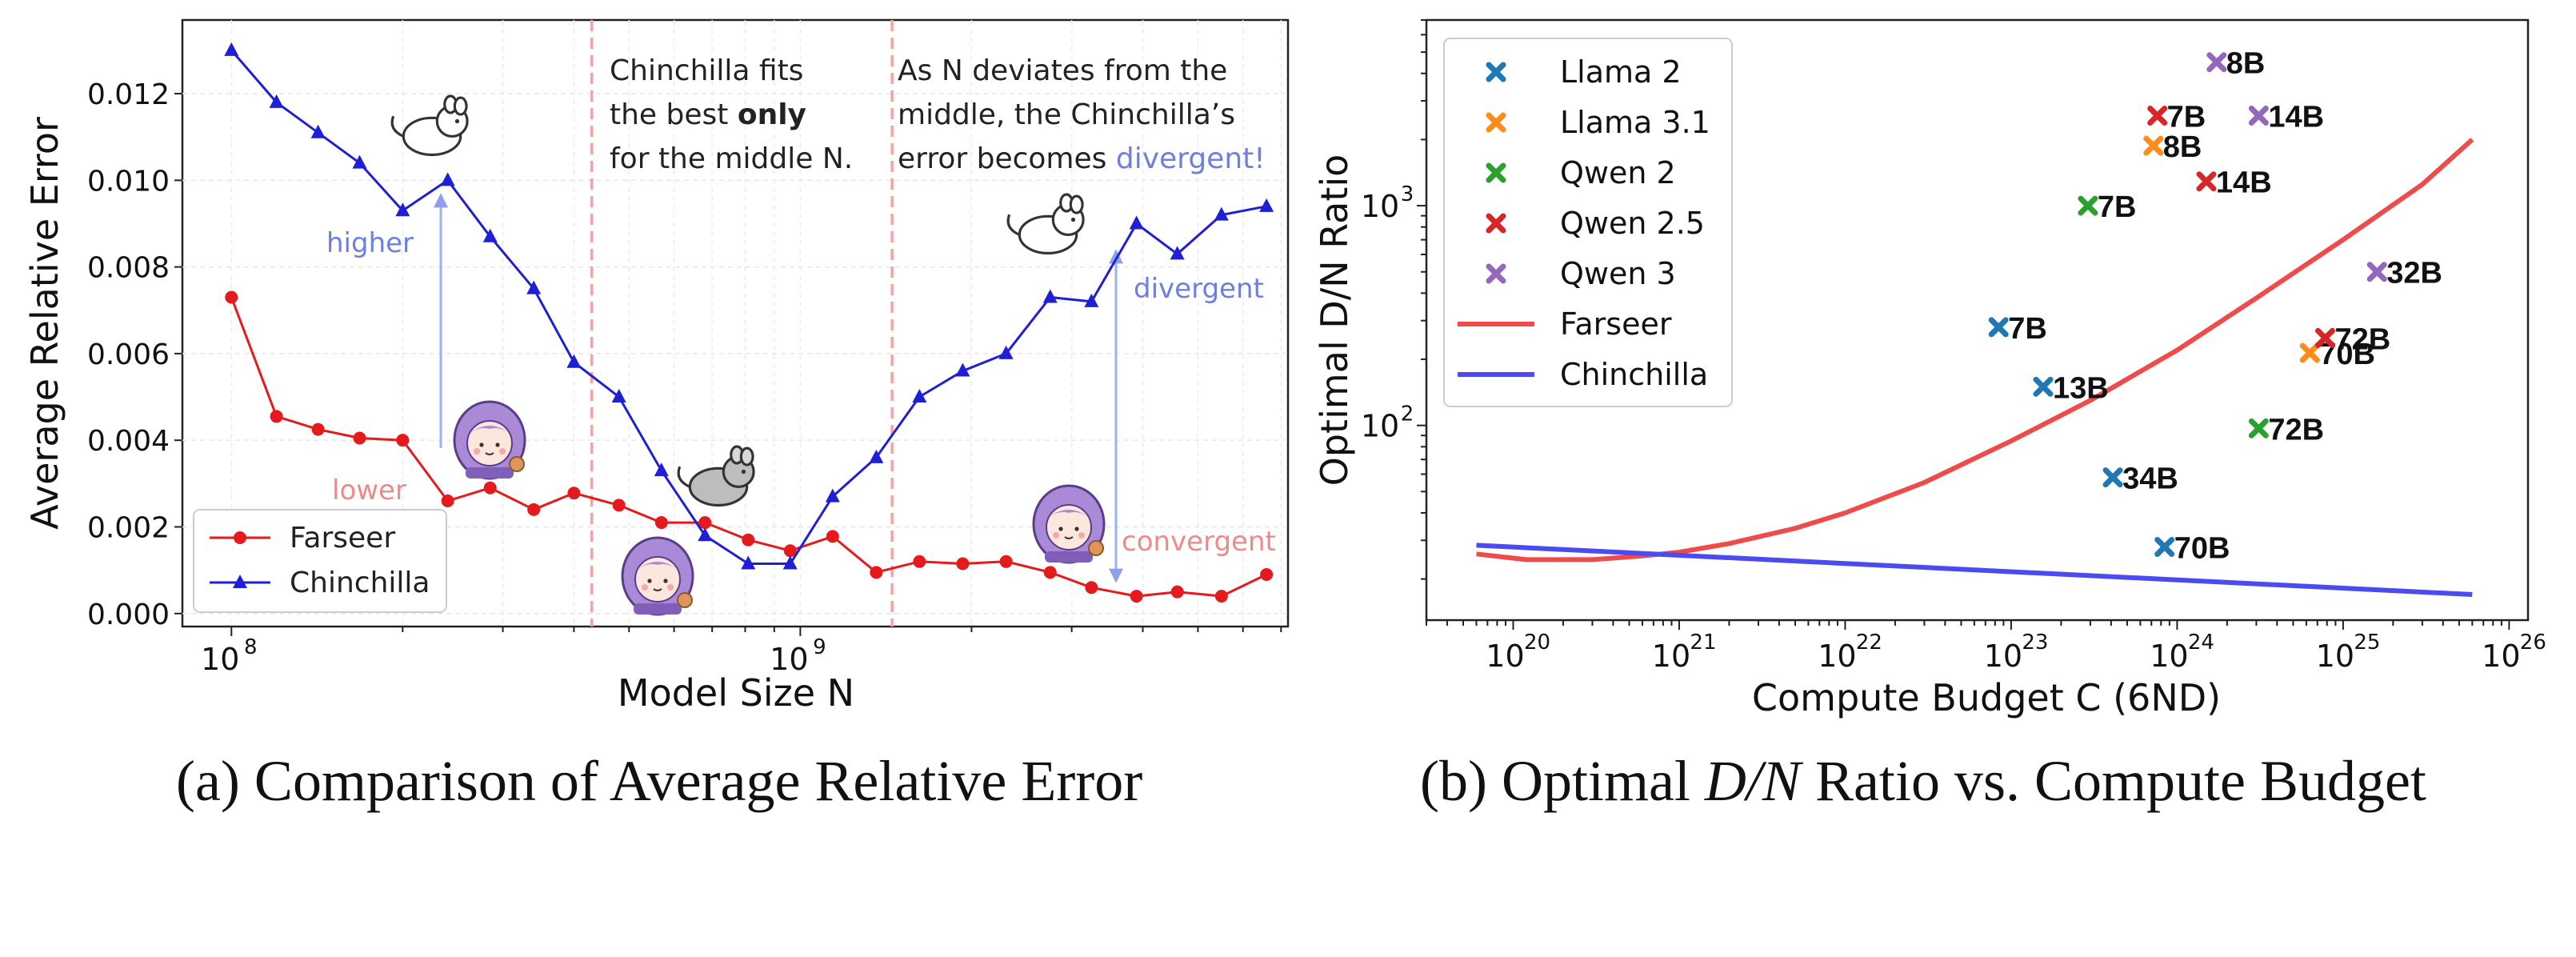  Describe the element at coordinates (208, 781) in the screenshot. I see `caption-a-prefix: (a)` at that location.